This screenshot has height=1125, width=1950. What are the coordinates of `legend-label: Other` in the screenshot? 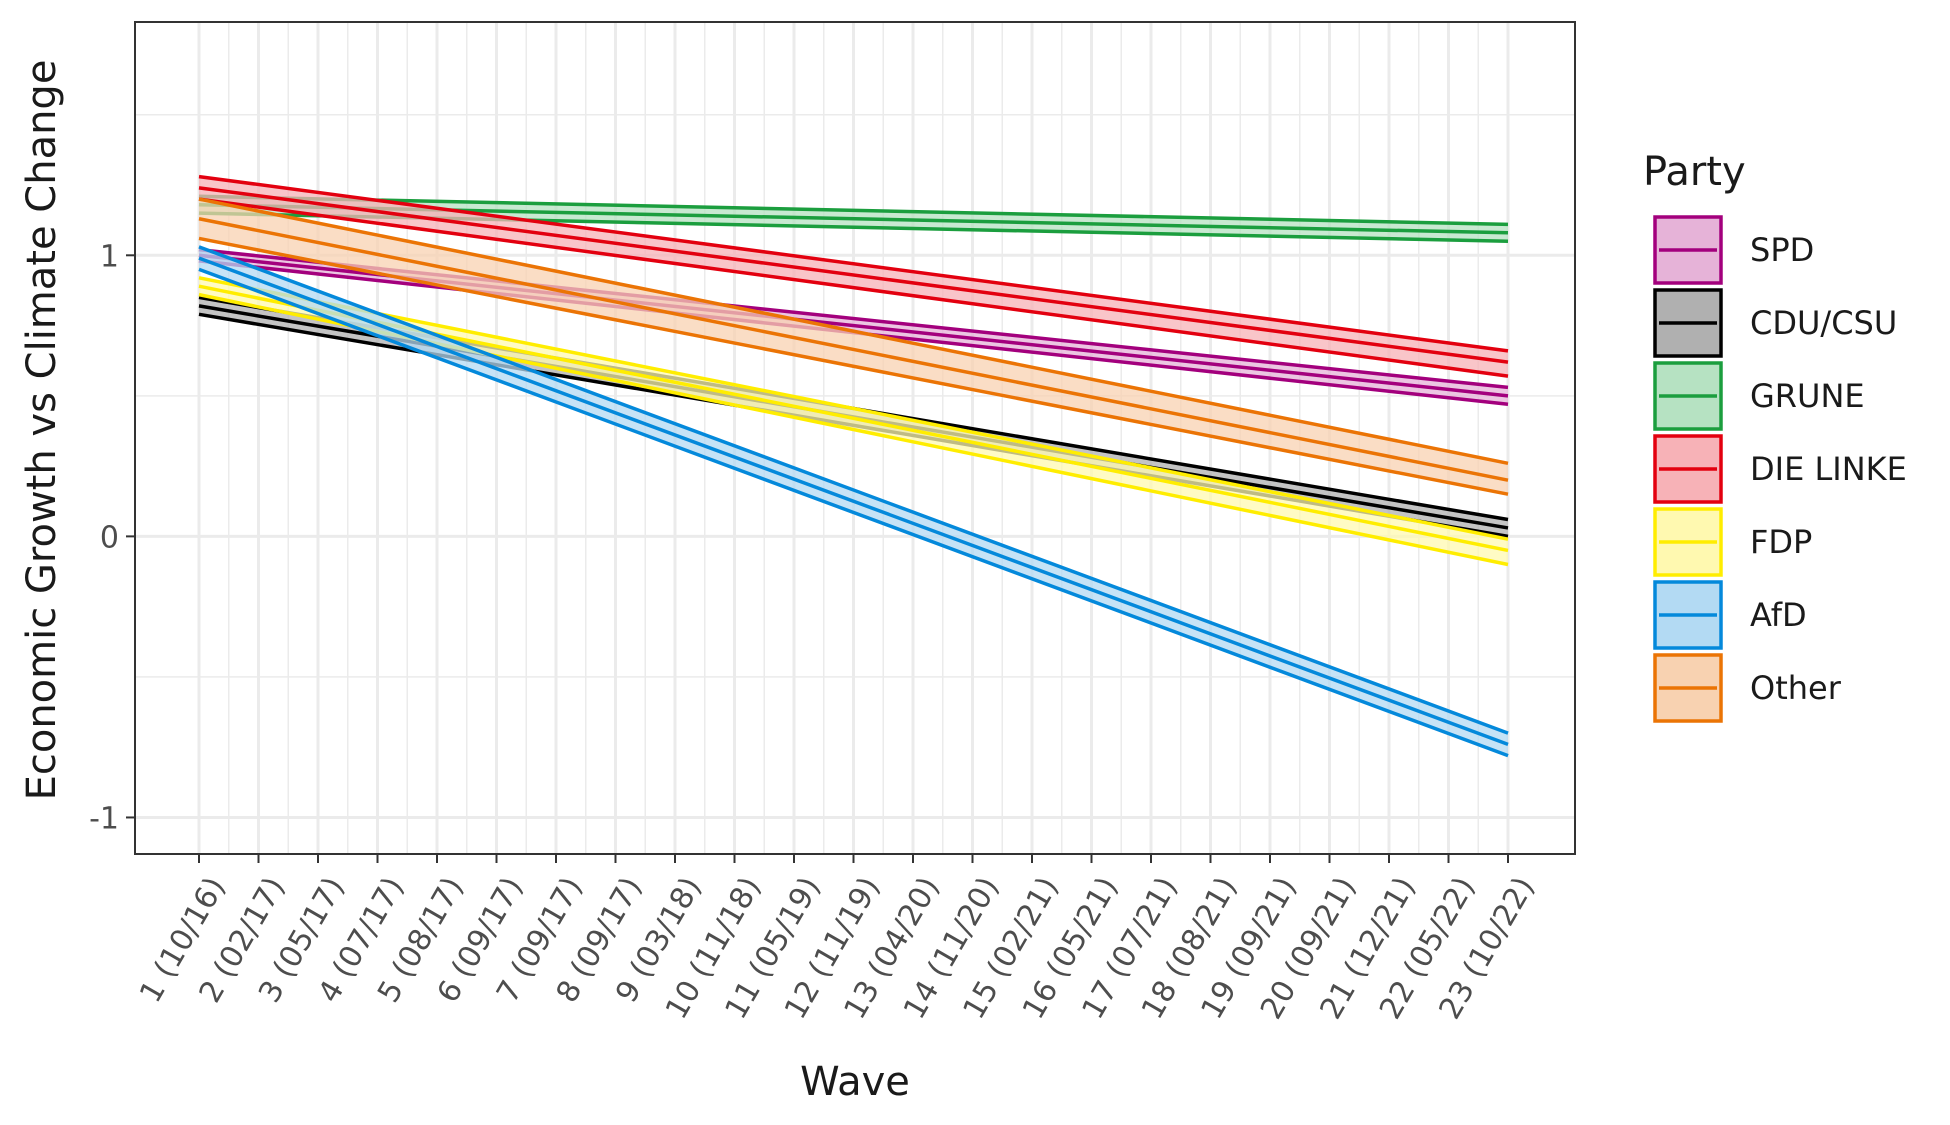 It's located at (1796, 688).